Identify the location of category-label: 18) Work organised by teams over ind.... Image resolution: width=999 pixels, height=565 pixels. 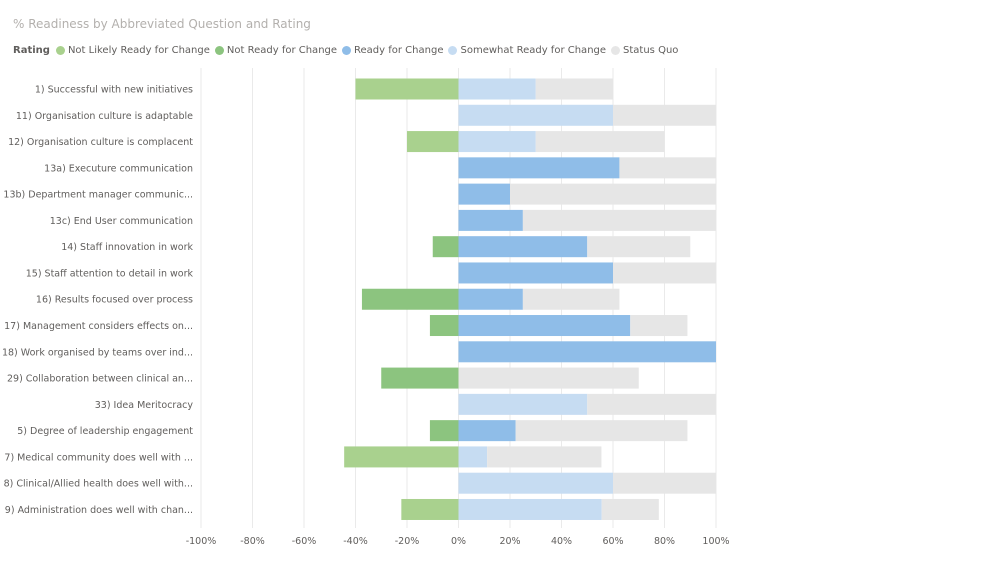
(97, 352).